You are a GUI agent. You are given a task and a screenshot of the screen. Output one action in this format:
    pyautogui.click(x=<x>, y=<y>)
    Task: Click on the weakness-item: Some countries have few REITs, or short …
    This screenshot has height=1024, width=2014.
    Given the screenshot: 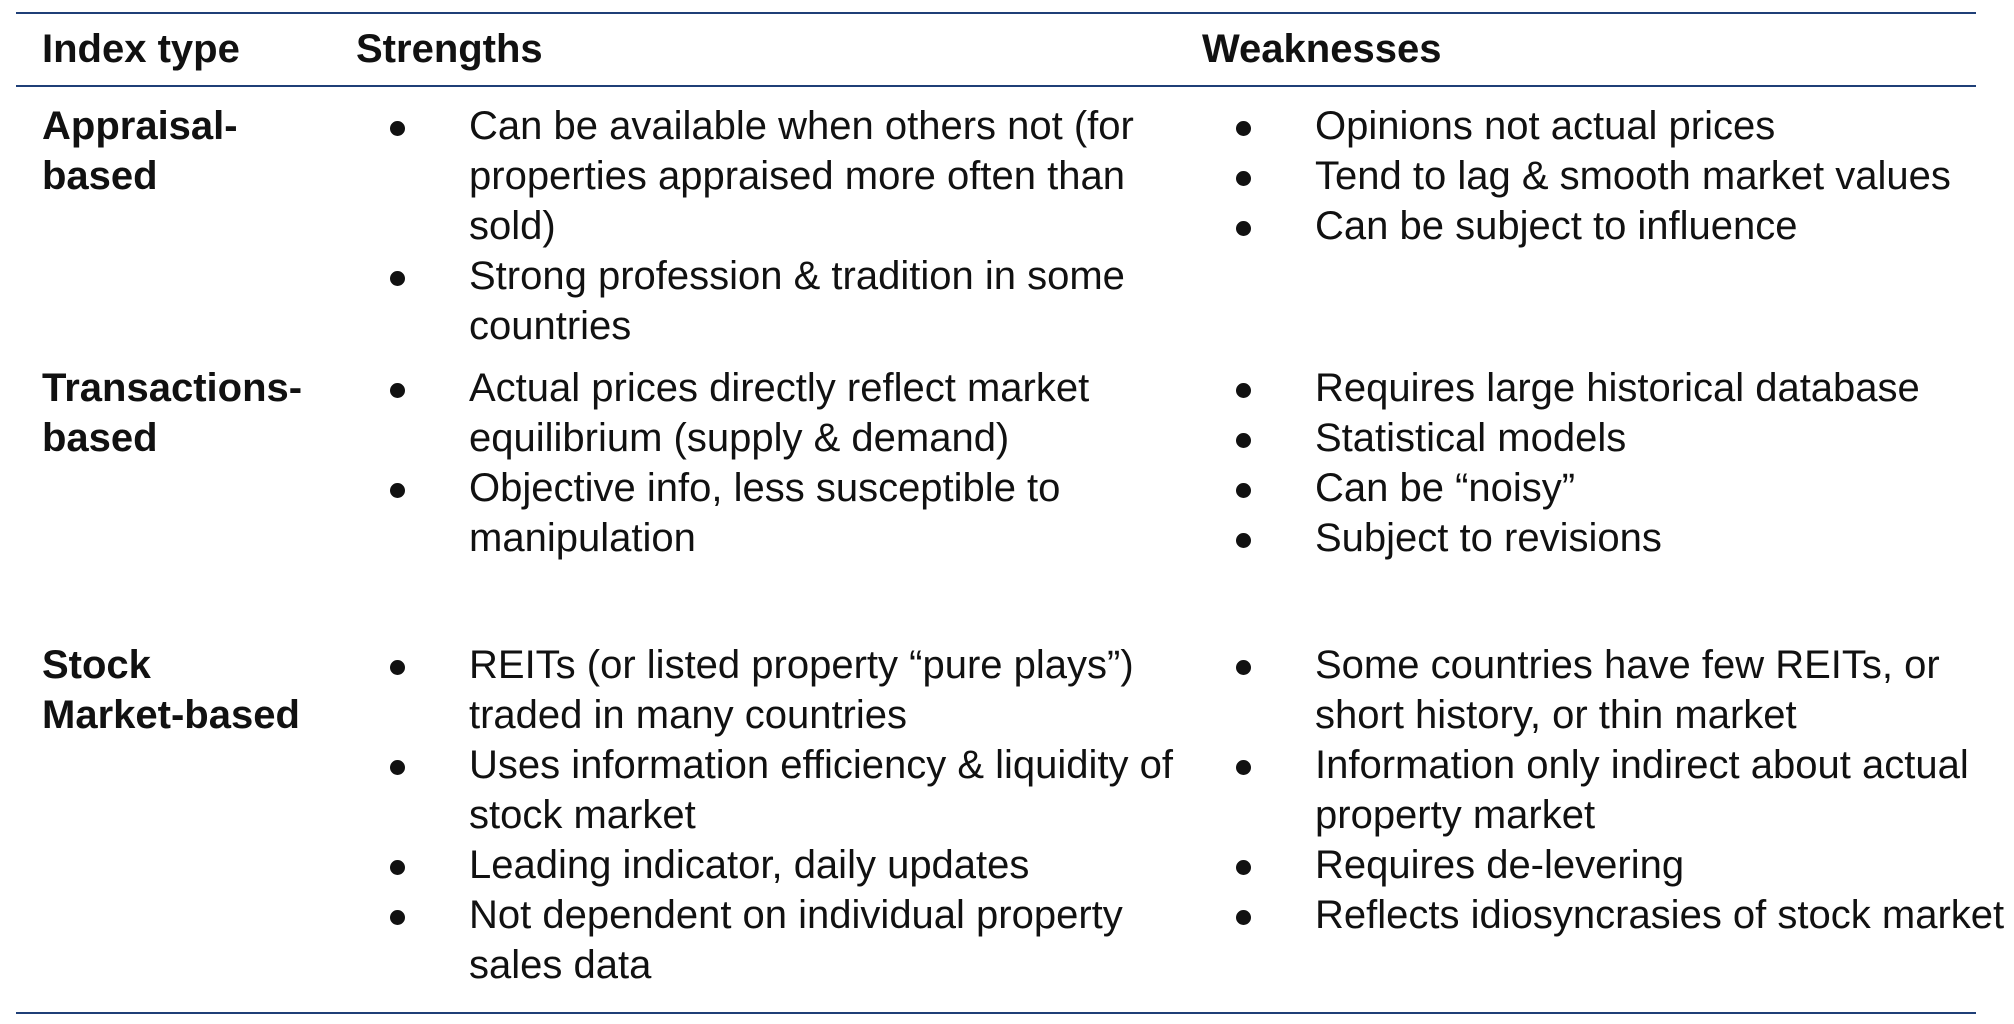 What is the action you would take?
    pyautogui.click(x=1608, y=690)
    